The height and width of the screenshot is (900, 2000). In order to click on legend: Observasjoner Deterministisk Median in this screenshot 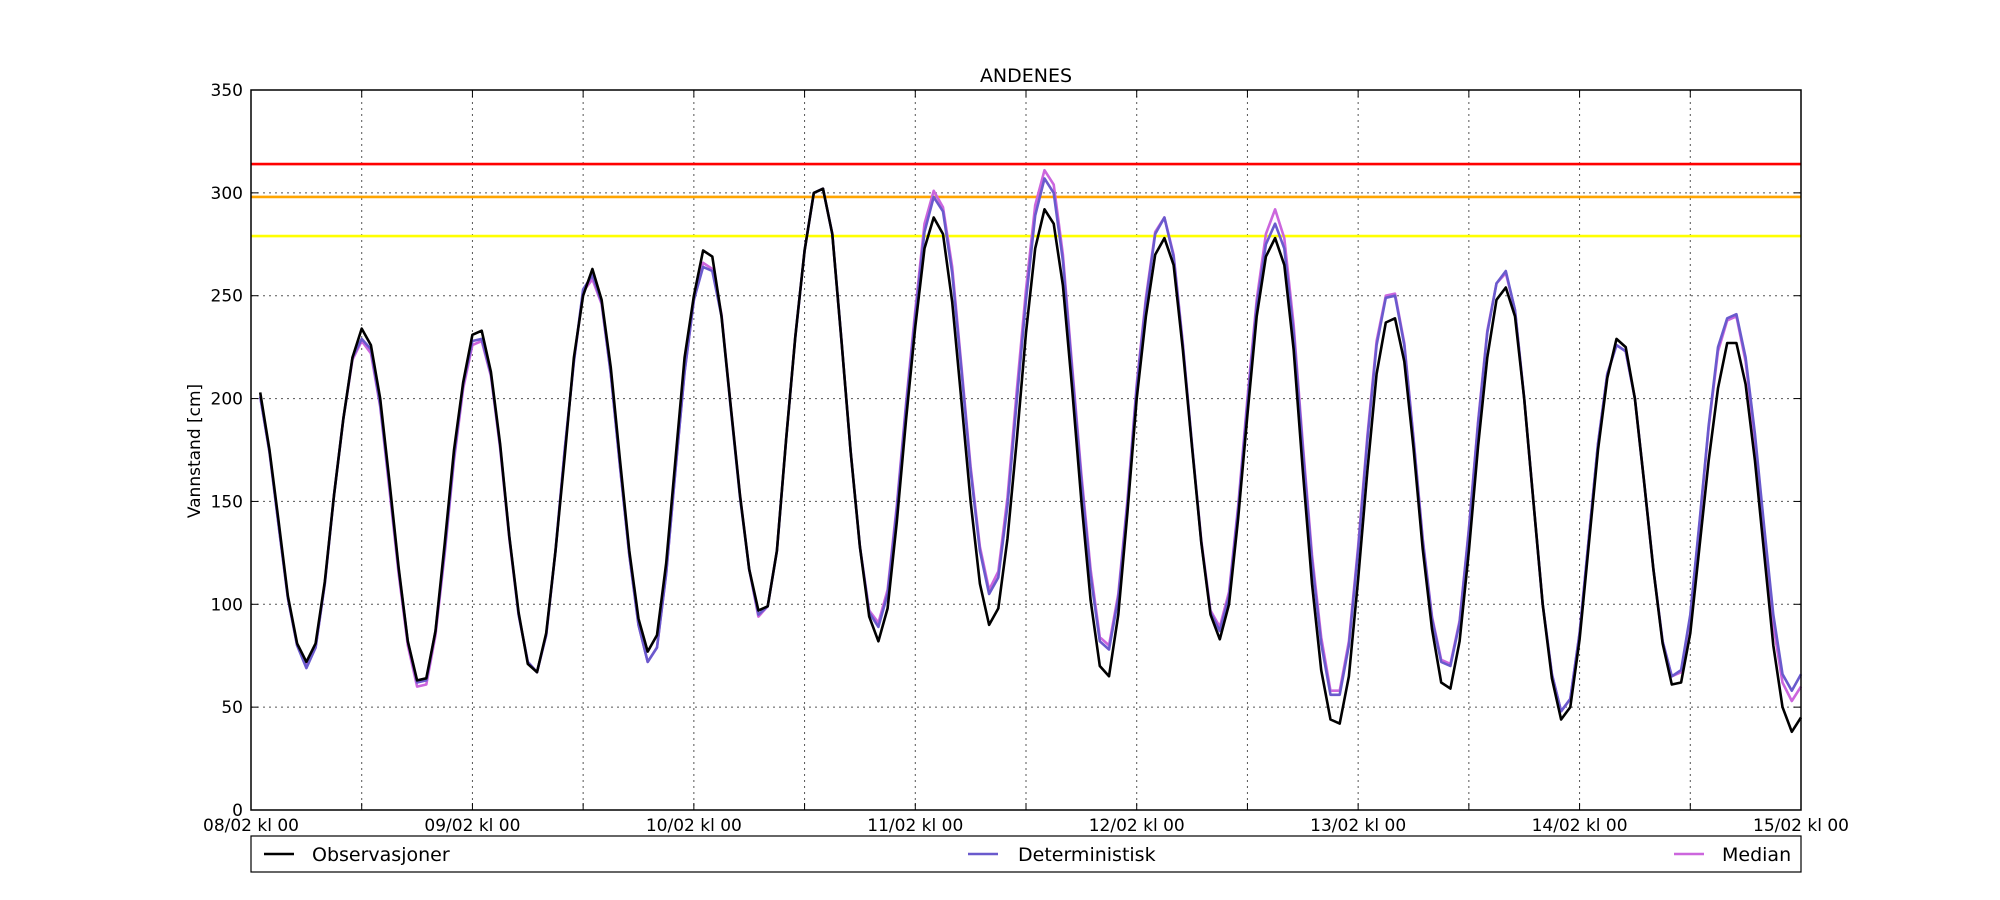, I will do `click(1026, 854)`.